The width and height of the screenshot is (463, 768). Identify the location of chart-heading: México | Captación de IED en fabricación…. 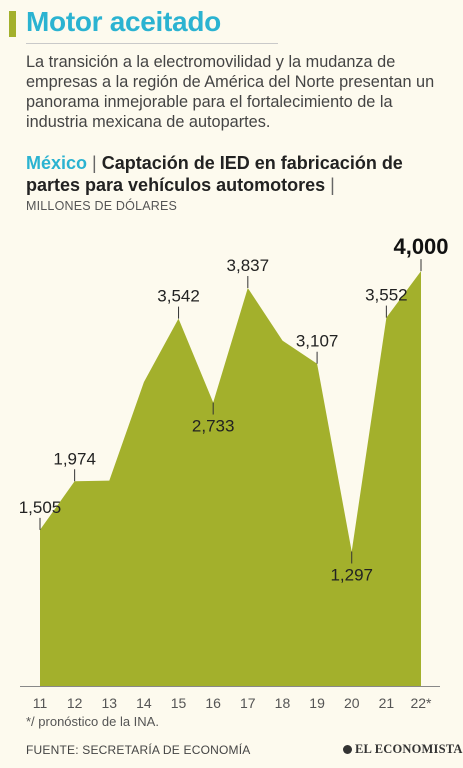
(236, 174).